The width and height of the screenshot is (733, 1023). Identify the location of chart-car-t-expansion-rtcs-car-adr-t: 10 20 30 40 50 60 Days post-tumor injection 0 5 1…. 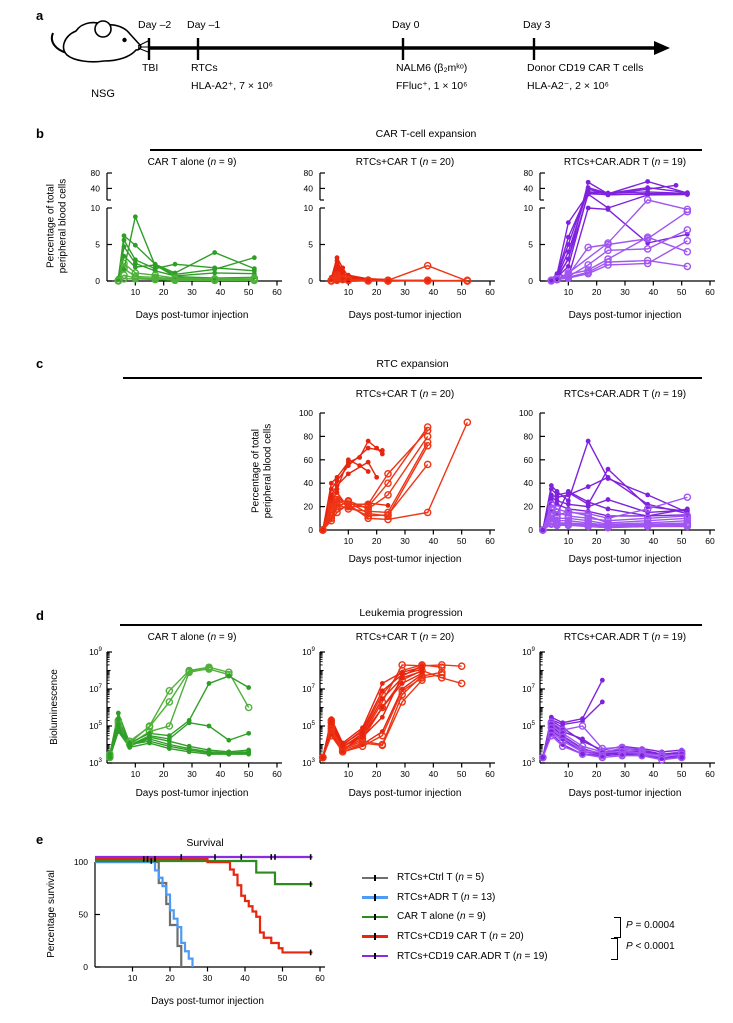
(619, 239).